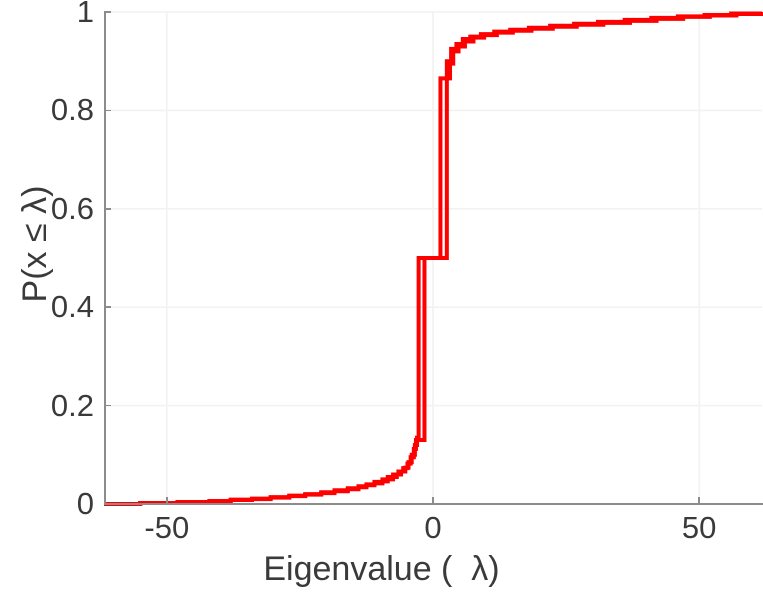  I want to click on y-tick-label: 0.6, so click(72, 208).